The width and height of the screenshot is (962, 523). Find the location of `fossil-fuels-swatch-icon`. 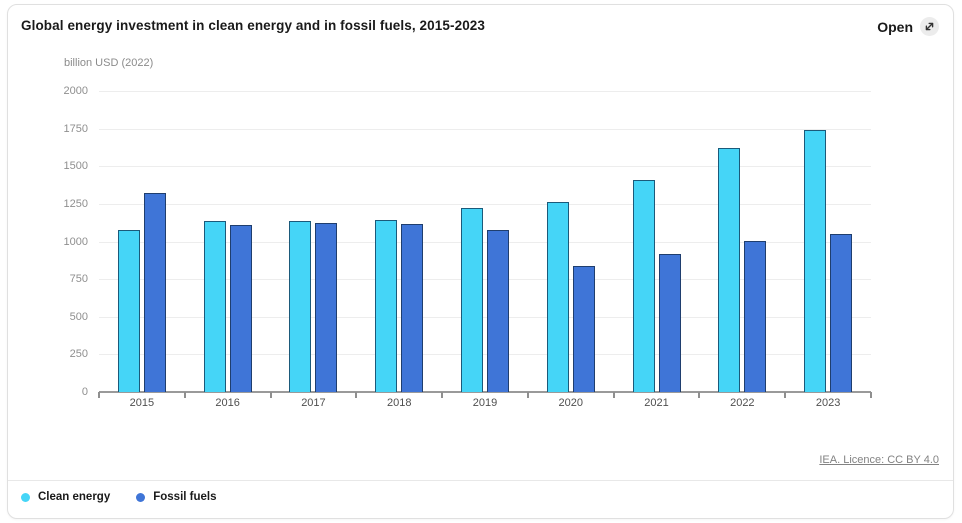

fossil-fuels-swatch-icon is located at coordinates (141, 497).